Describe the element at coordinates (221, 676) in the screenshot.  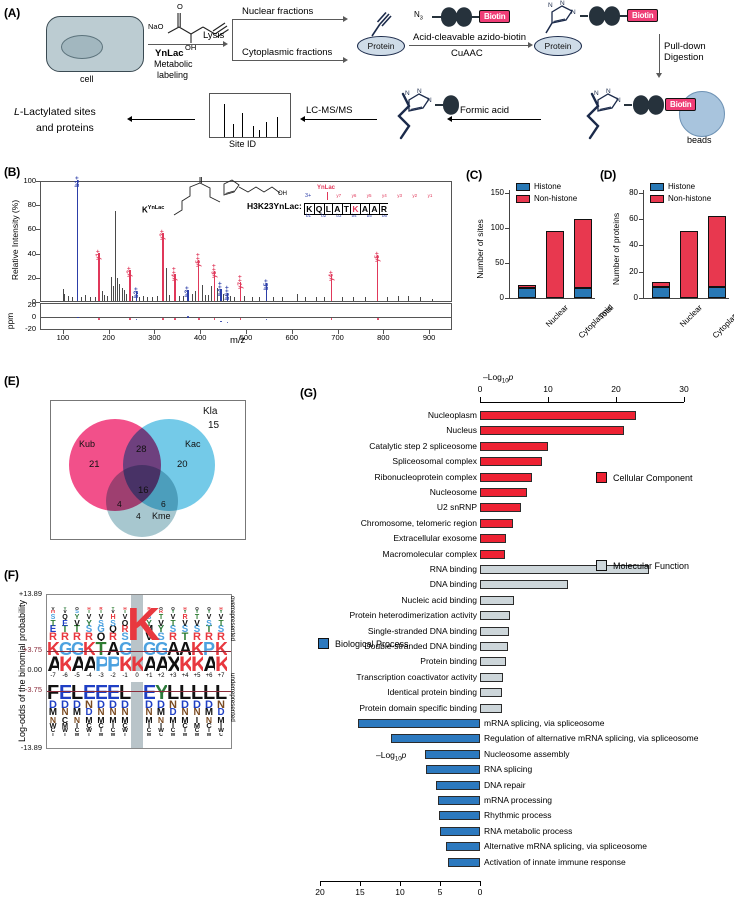
I see `logo-position-label: +7` at that location.